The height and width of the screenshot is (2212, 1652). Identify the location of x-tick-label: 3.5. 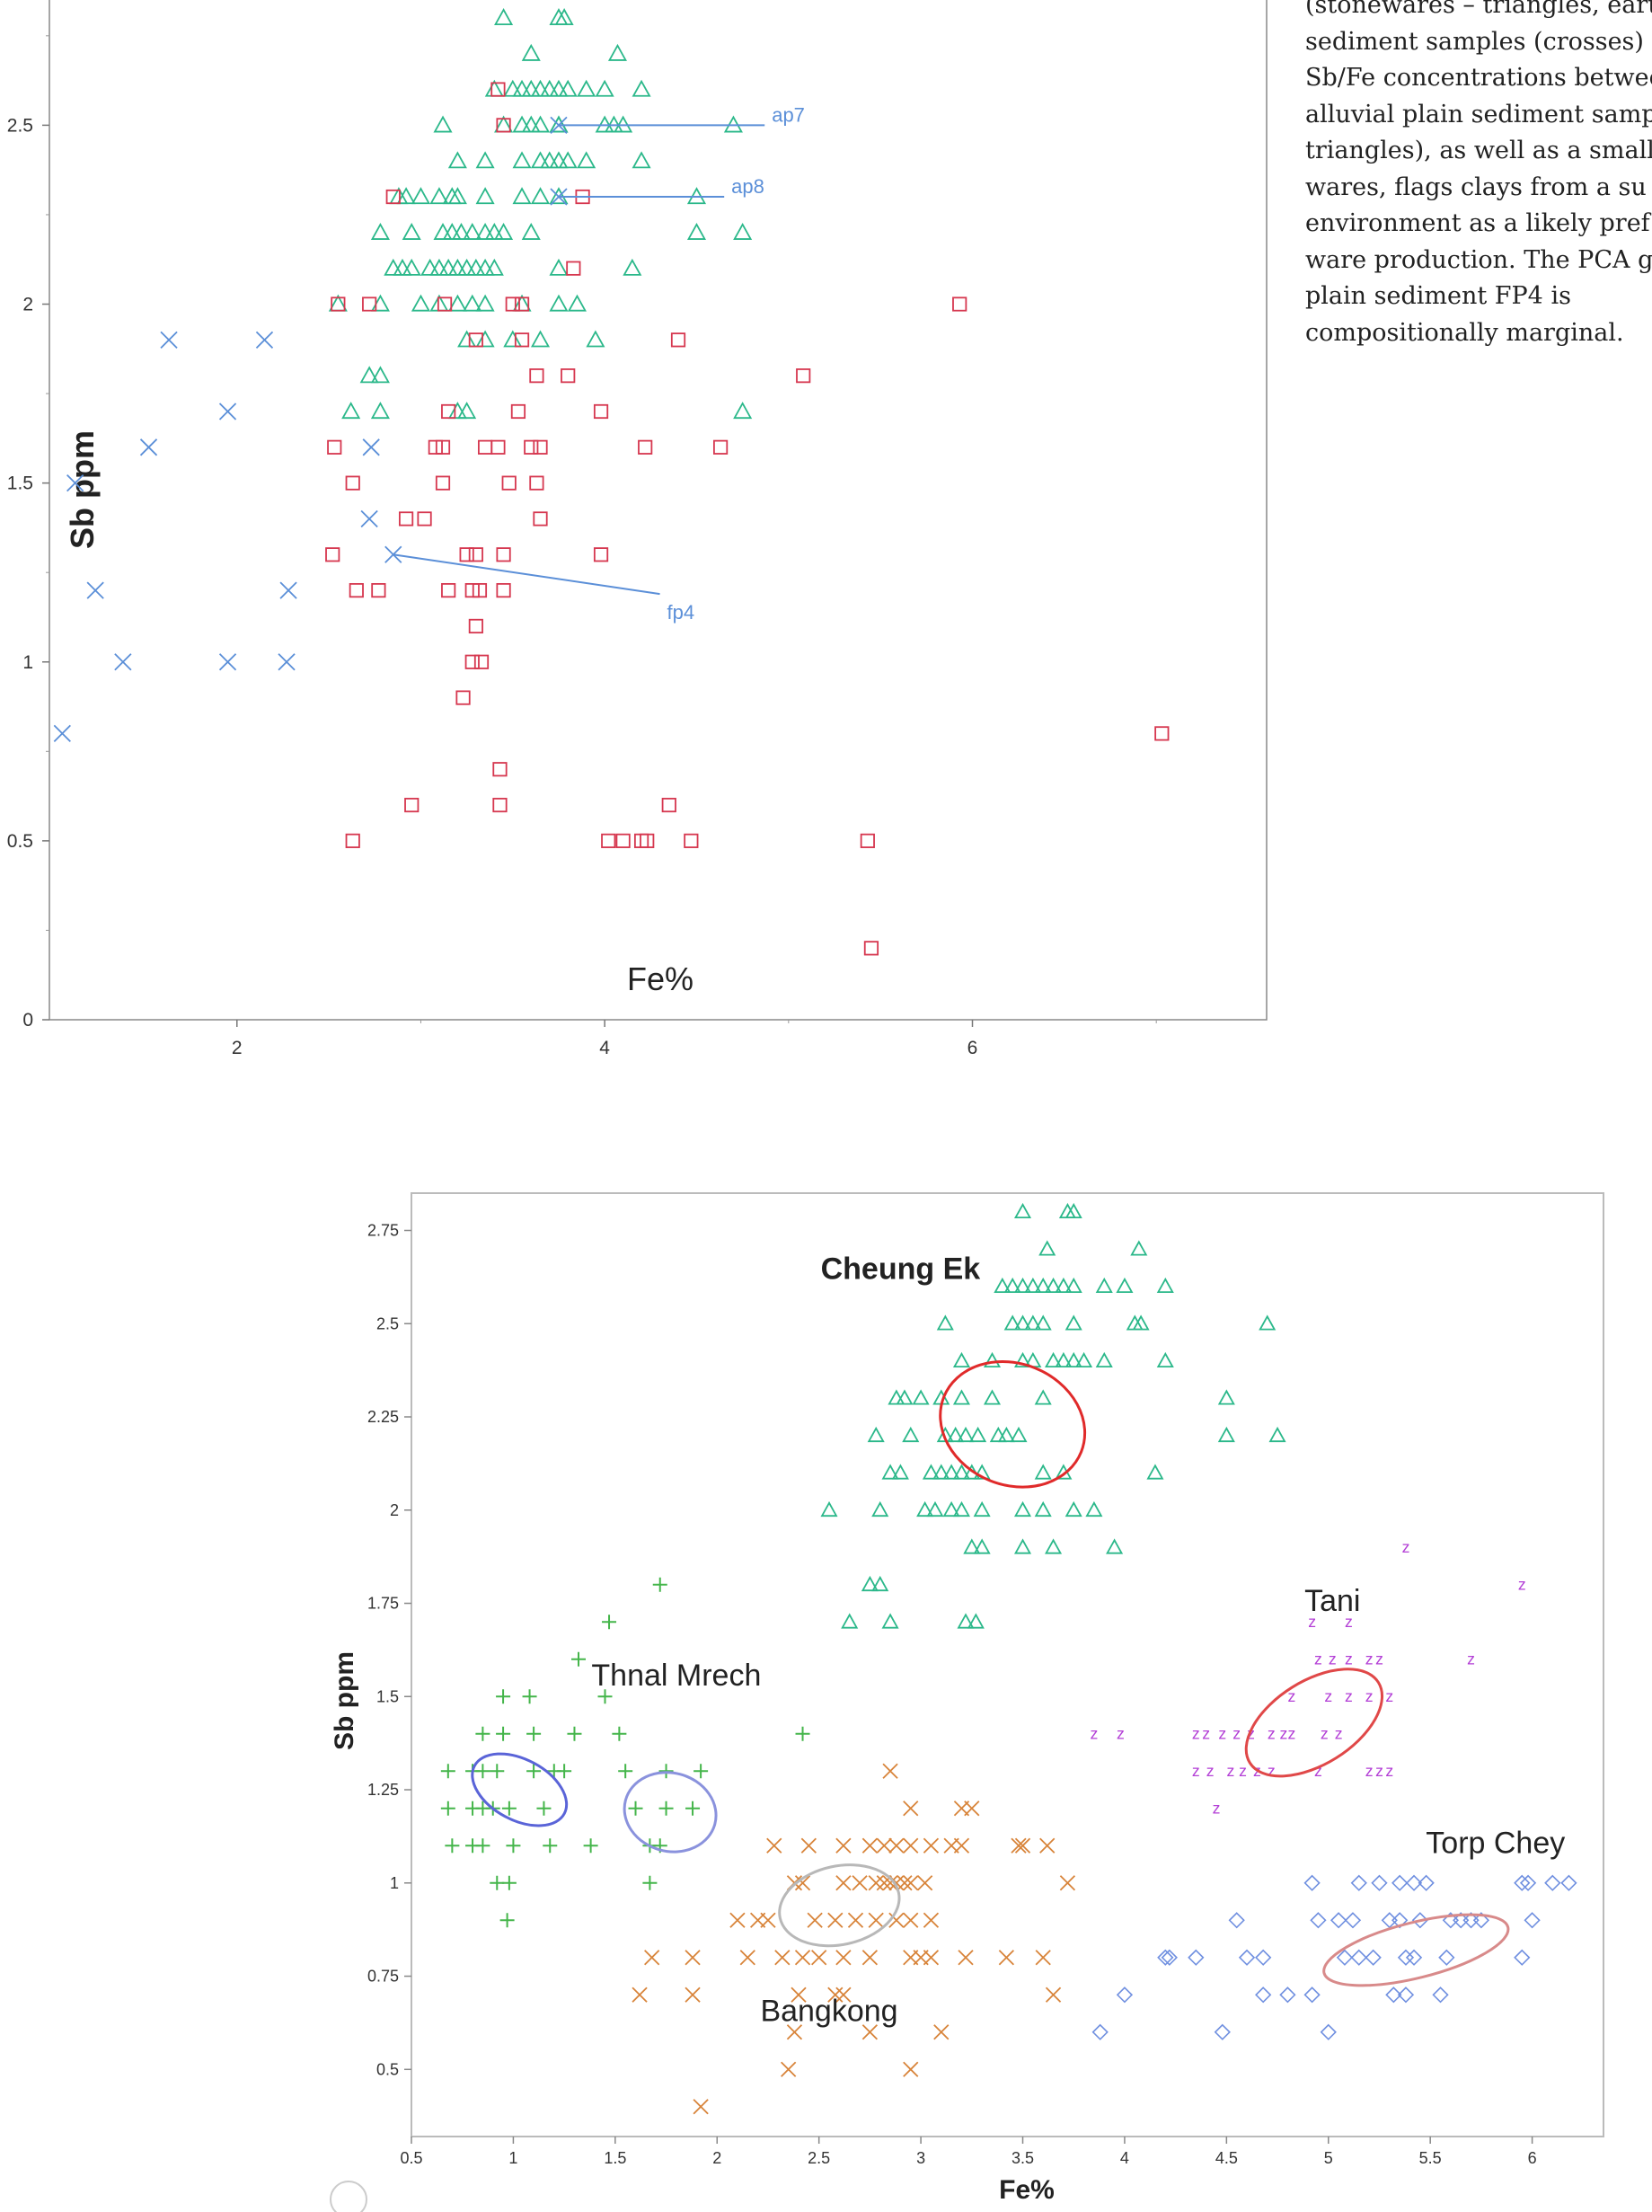
(1023, 2158).